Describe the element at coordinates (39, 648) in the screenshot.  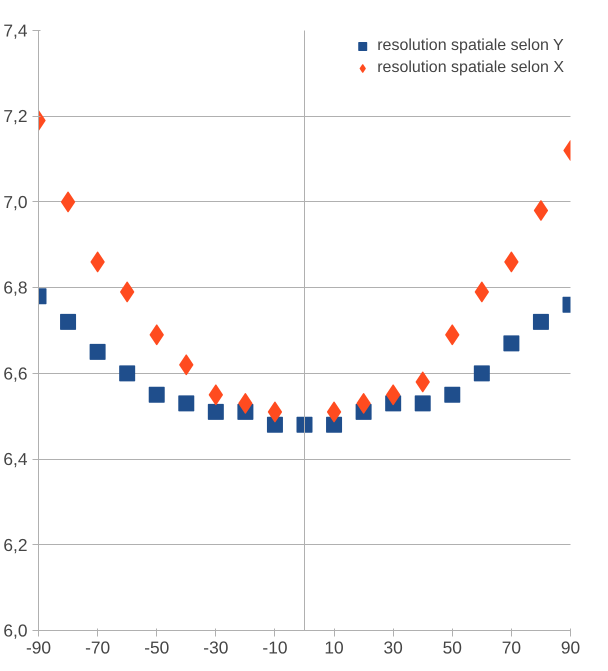
I see `x-tick-label: -90` at that location.